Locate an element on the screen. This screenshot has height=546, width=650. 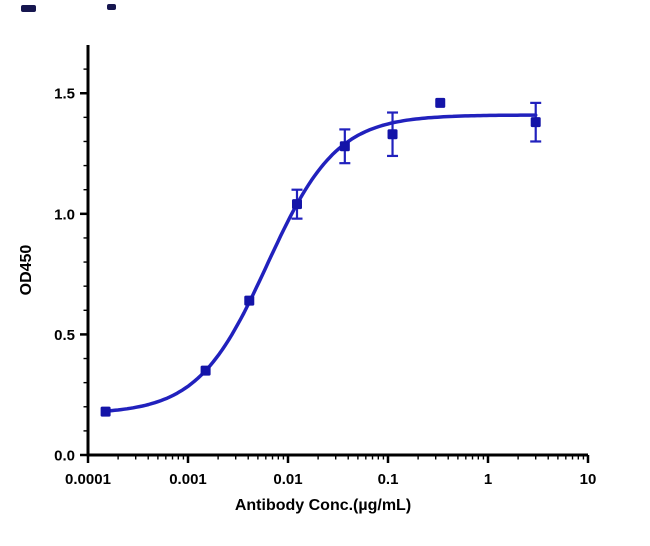
y-tick-label: 1.0 is located at coordinates (64, 214).